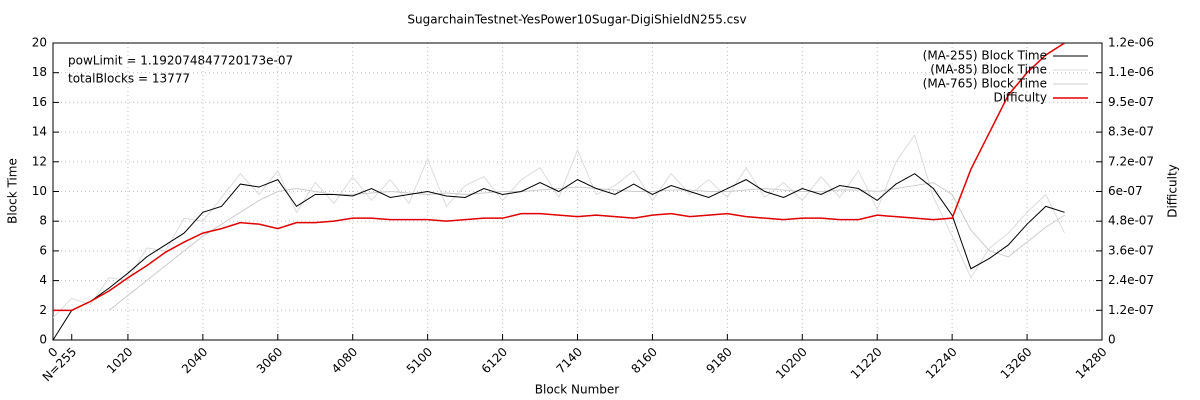 The width and height of the screenshot is (1200, 400). I want to click on x-tick-label: 12240, so click(941, 363).